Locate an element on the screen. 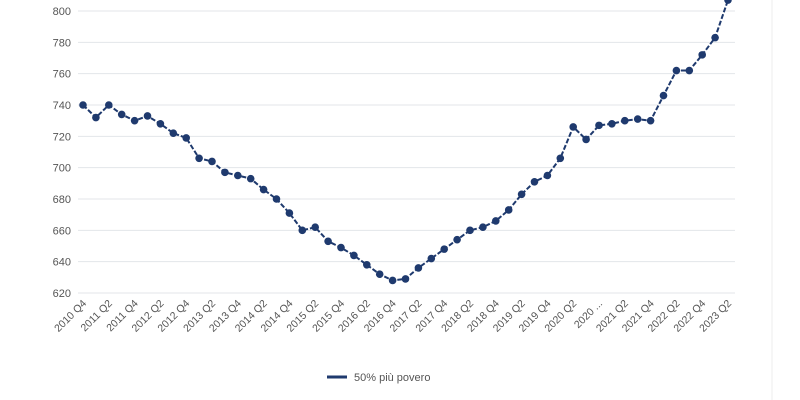 The width and height of the screenshot is (800, 400). y-axis-ticks: 620 640 660 680 700 720 740 760 780 800 is located at coordinates (62, 153).